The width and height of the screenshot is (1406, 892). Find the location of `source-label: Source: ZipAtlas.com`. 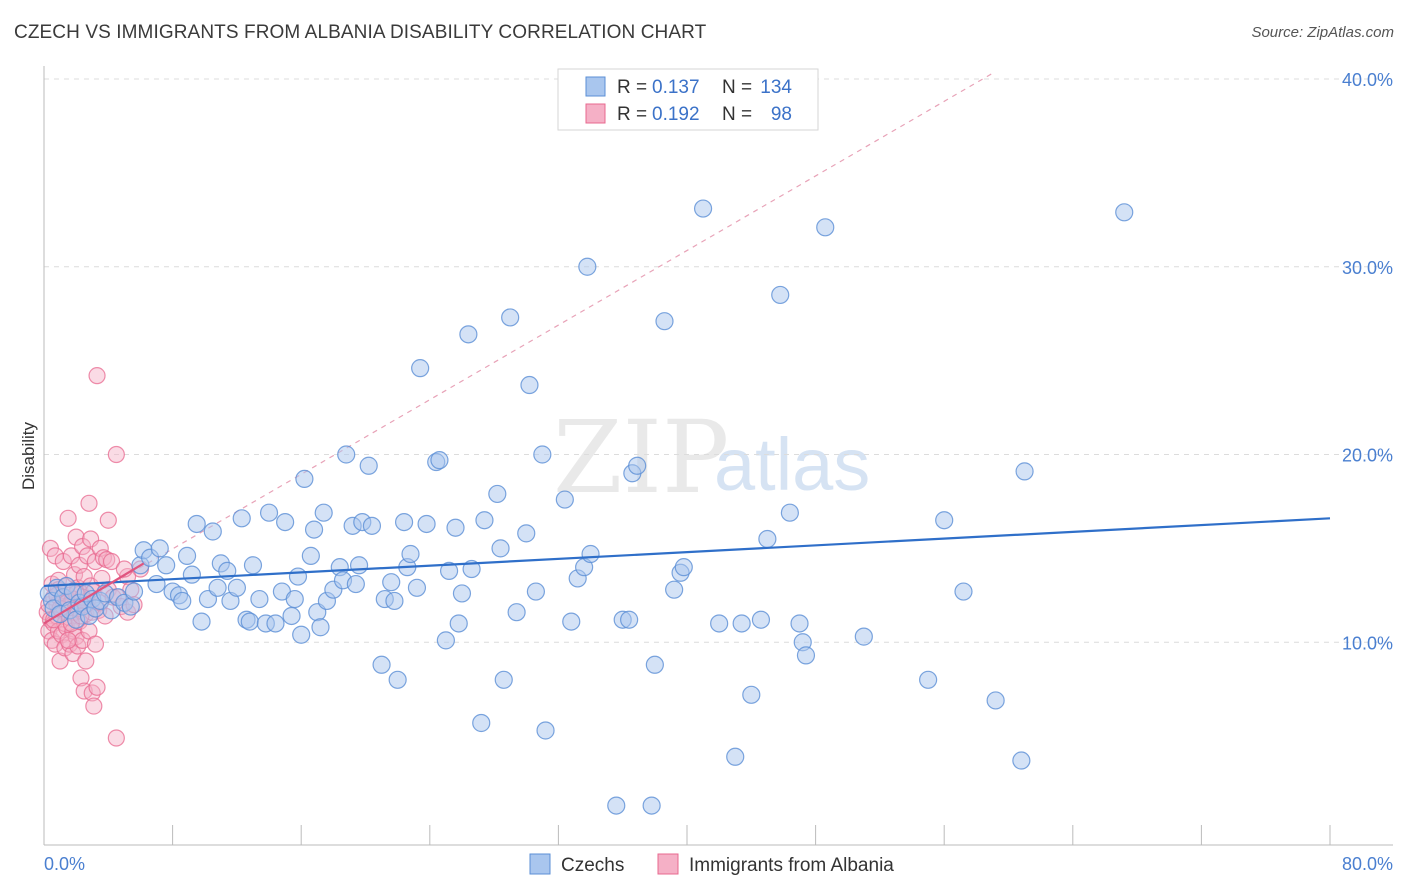

source-label: Source: ZipAtlas.com is located at coordinates (1322, 32).